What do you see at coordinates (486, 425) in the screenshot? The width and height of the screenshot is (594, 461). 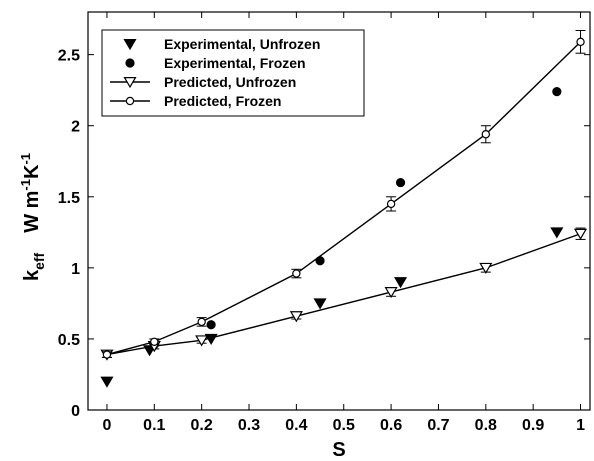 I see `x-tick-label: 0.8` at bounding box center [486, 425].